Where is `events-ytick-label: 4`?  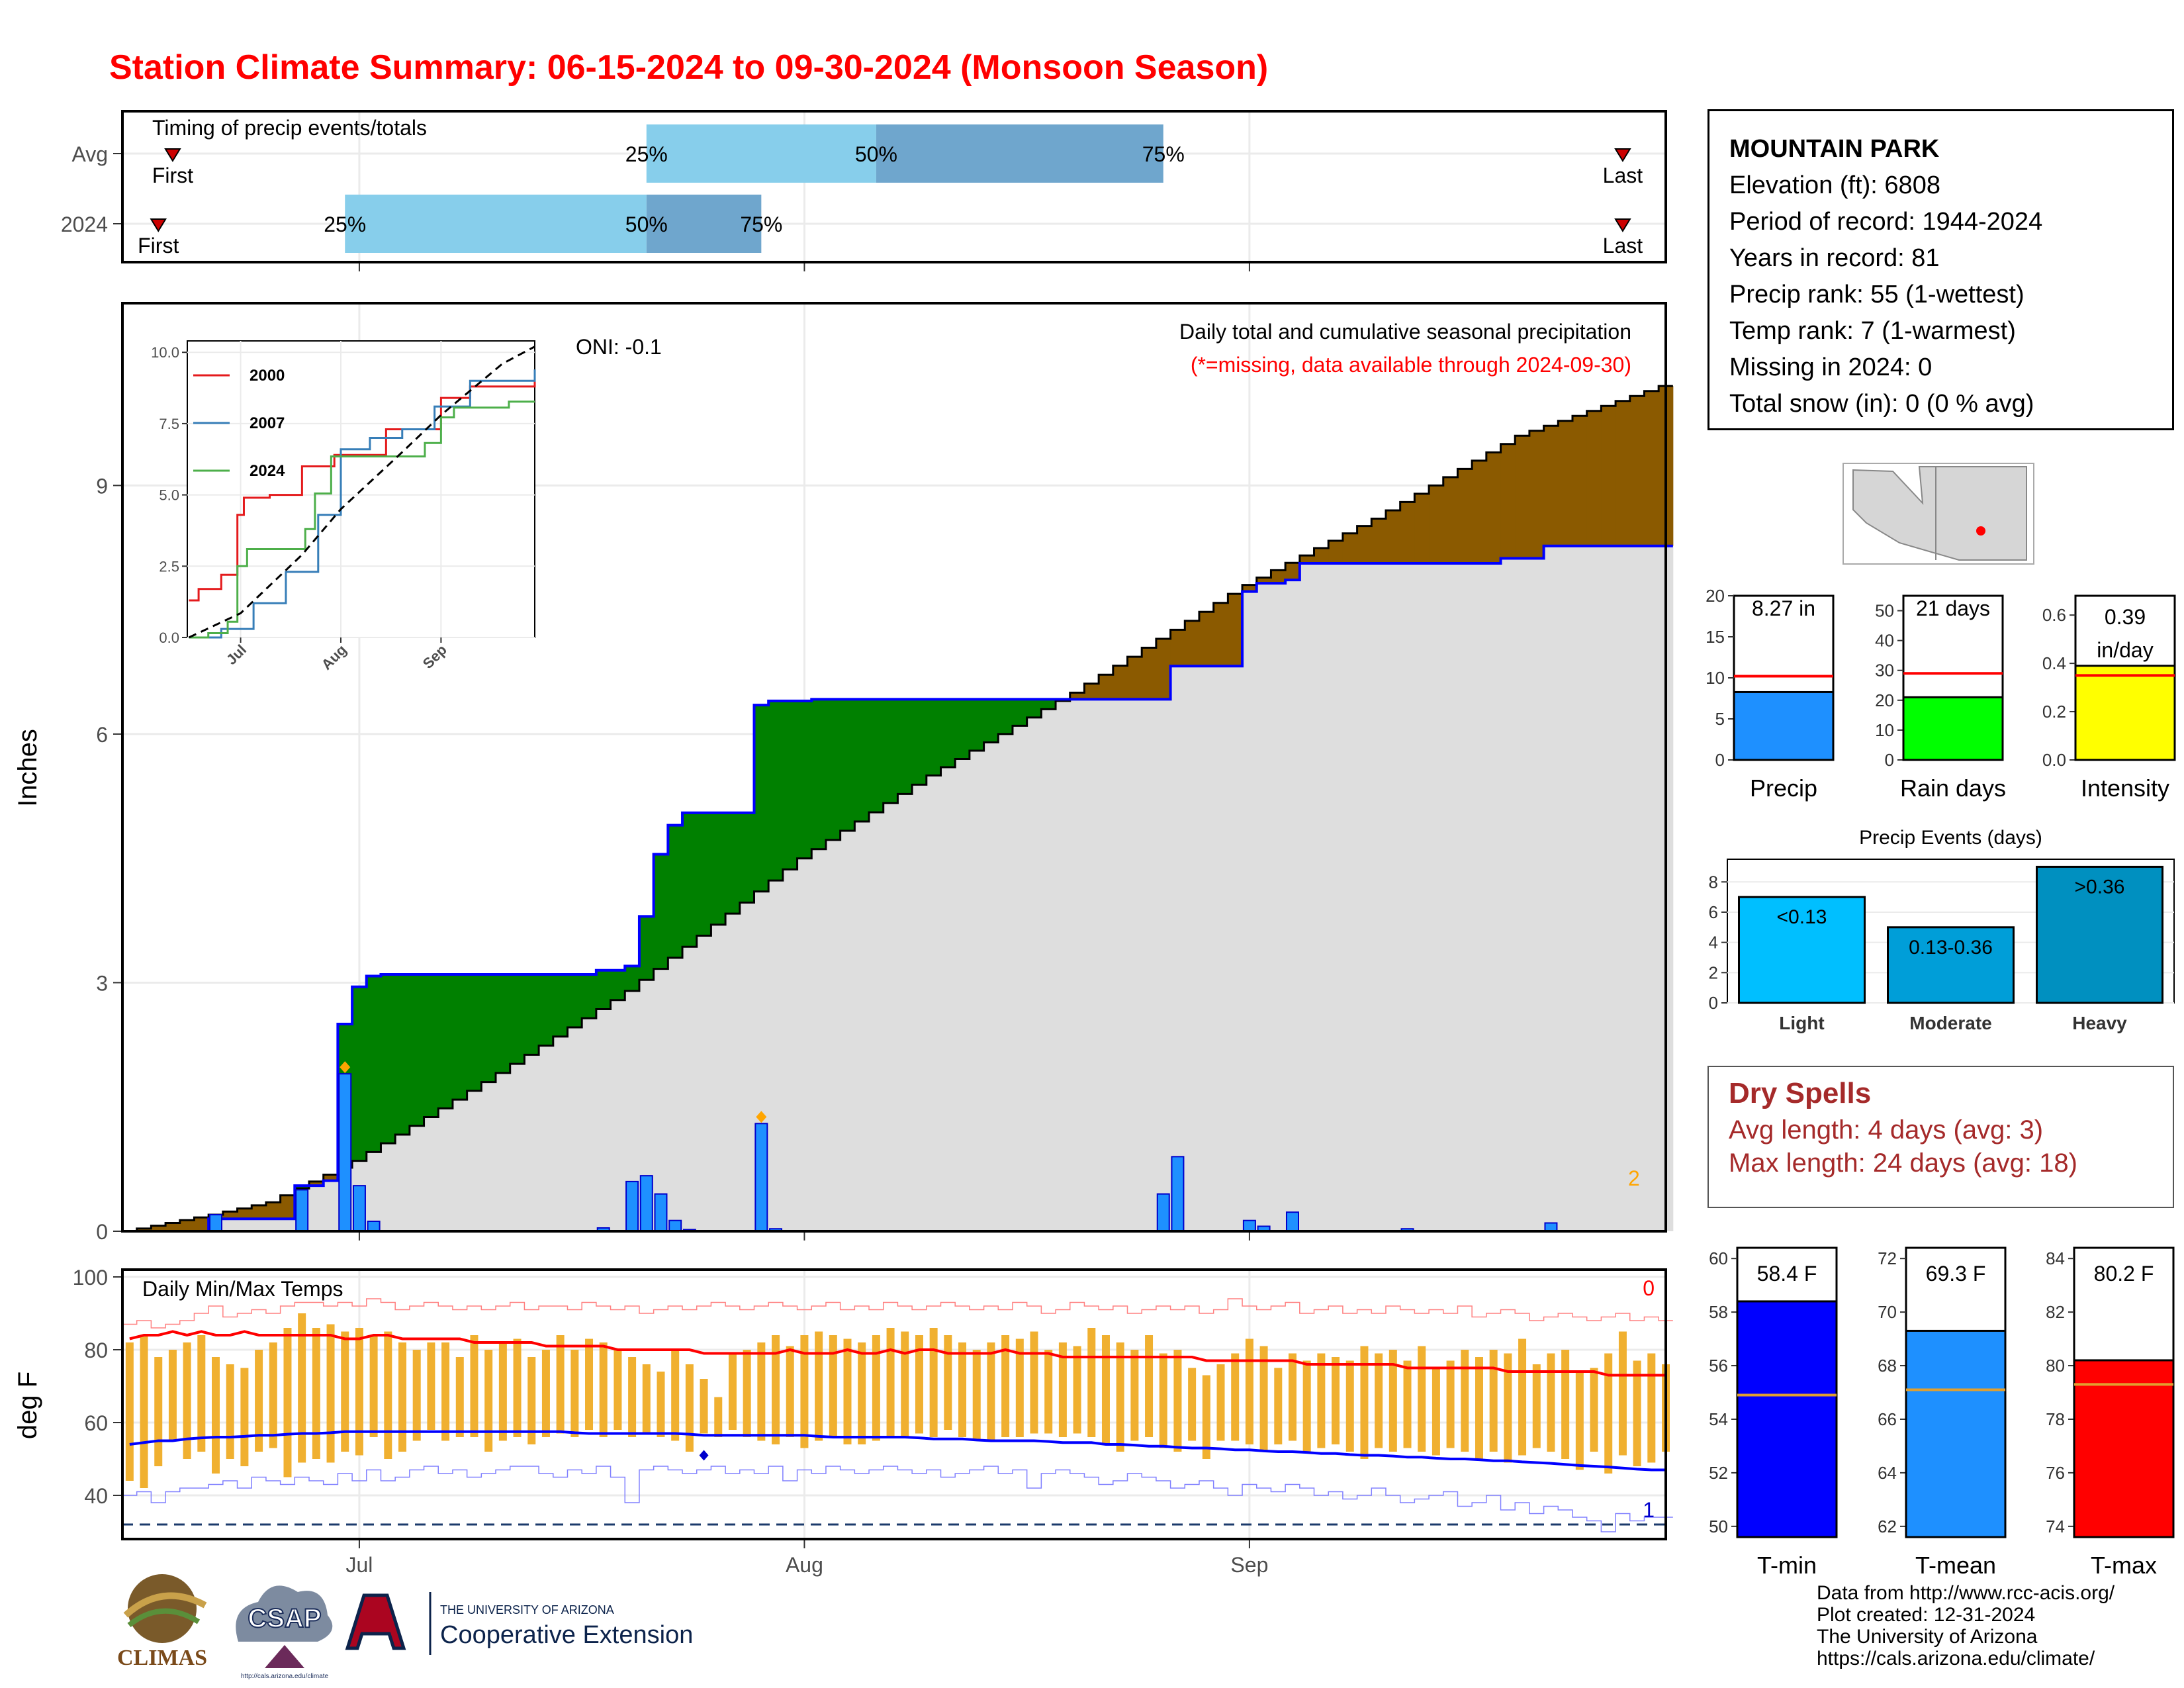
events-ytick-label: 4 is located at coordinates (1713, 943).